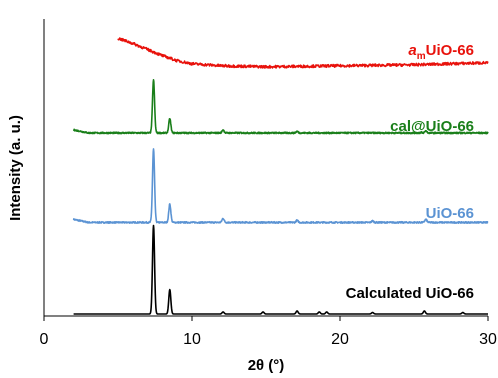  Describe the element at coordinates (432, 126) in the screenshot. I see `series-label-cal-uio66: cal@UiO-66` at that location.